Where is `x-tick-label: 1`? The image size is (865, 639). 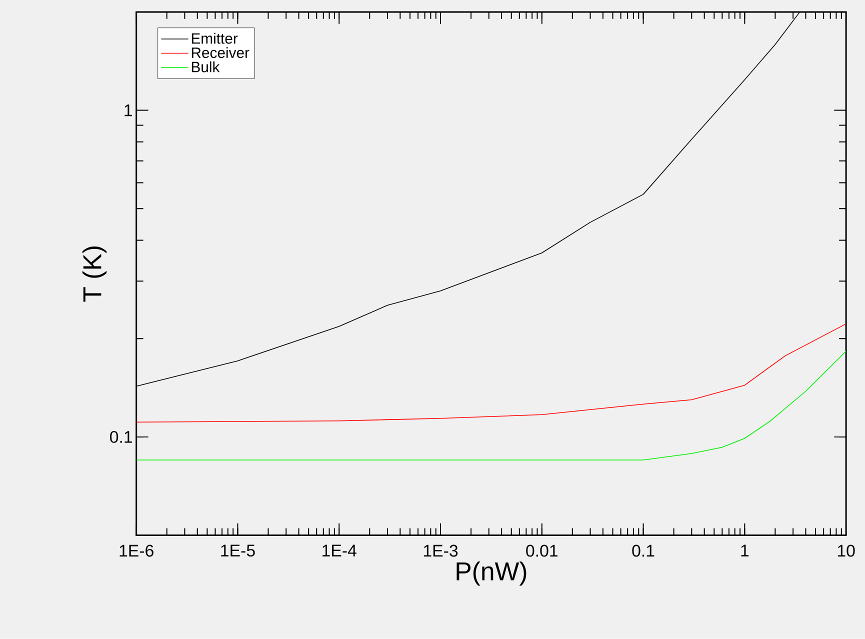 x-tick-label: 1 is located at coordinates (745, 550).